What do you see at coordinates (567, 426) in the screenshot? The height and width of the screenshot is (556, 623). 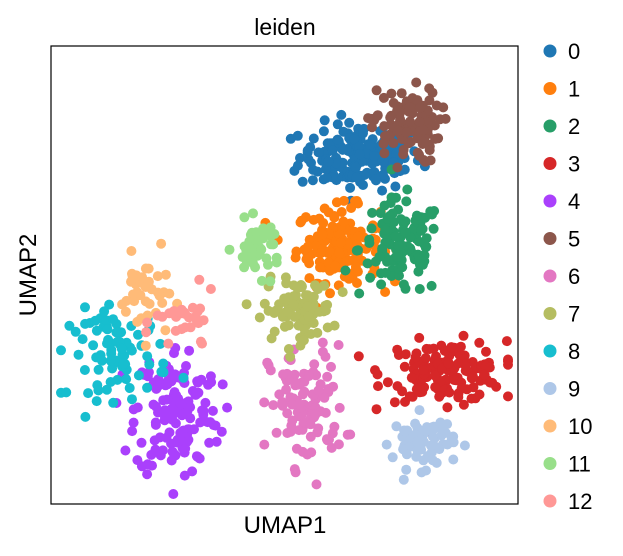 I see `legend-item-10: 10` at bounding box center [567, 426].